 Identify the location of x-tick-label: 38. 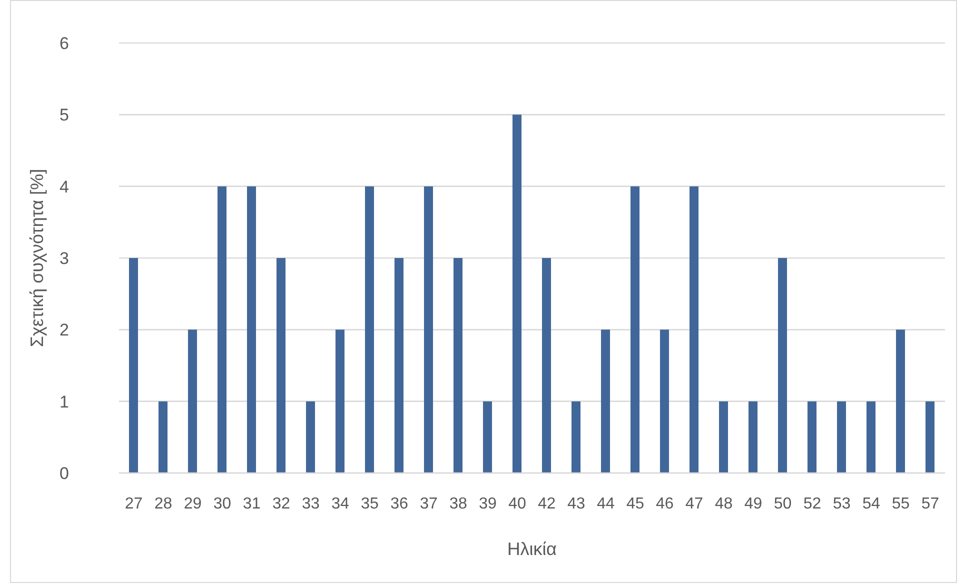
(458, 503).